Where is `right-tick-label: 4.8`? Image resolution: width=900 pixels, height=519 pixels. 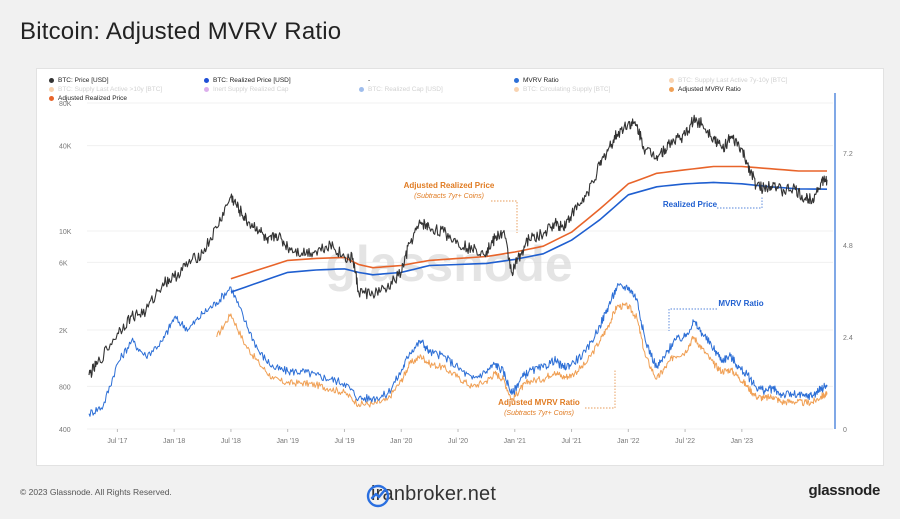 right-tick-label: 4.8 is located at coordinates (848, 246).